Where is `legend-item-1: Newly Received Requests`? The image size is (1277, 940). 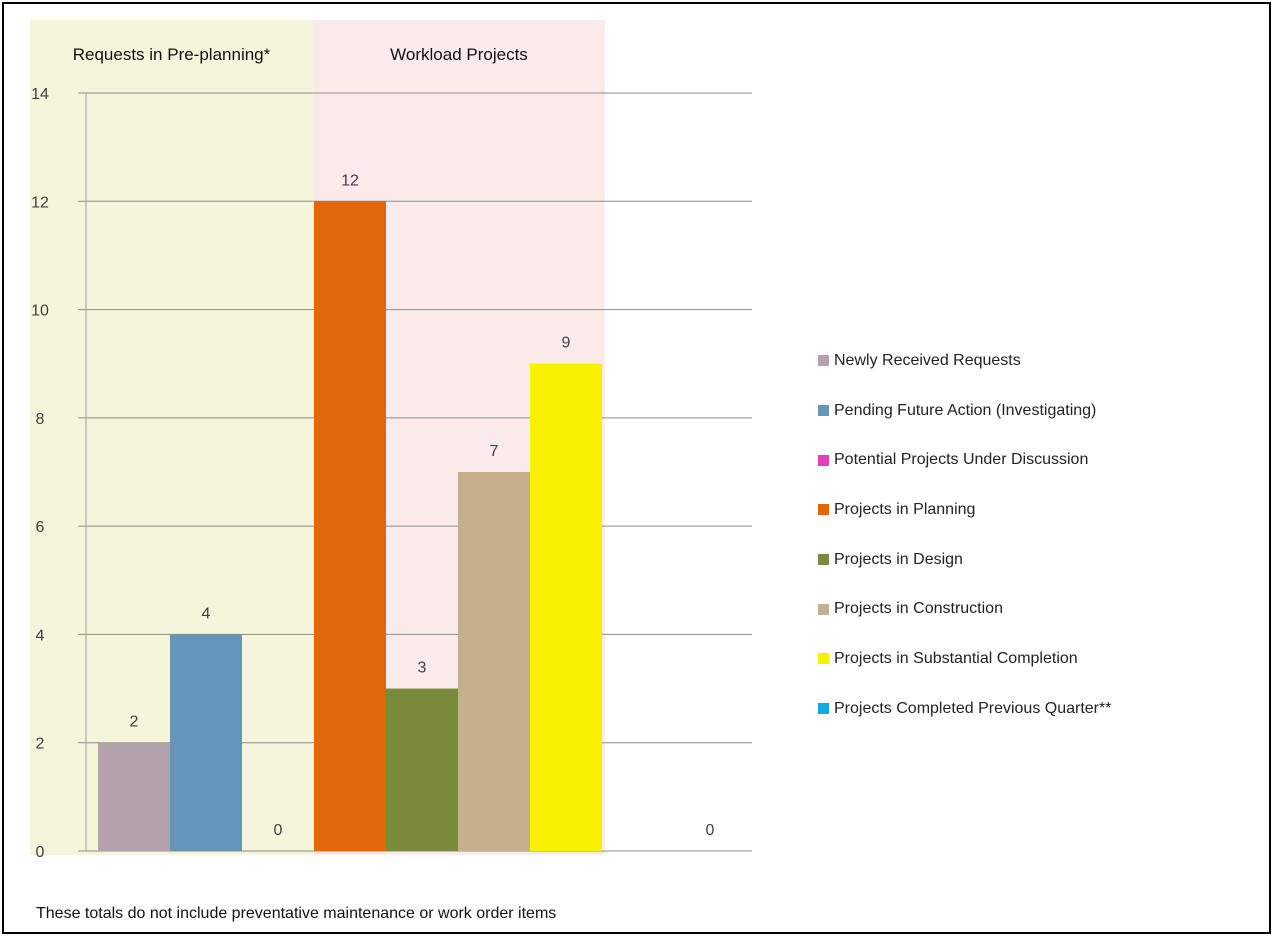 legend-item-1: Newly Received Requests is located at coordinates (964, 361).